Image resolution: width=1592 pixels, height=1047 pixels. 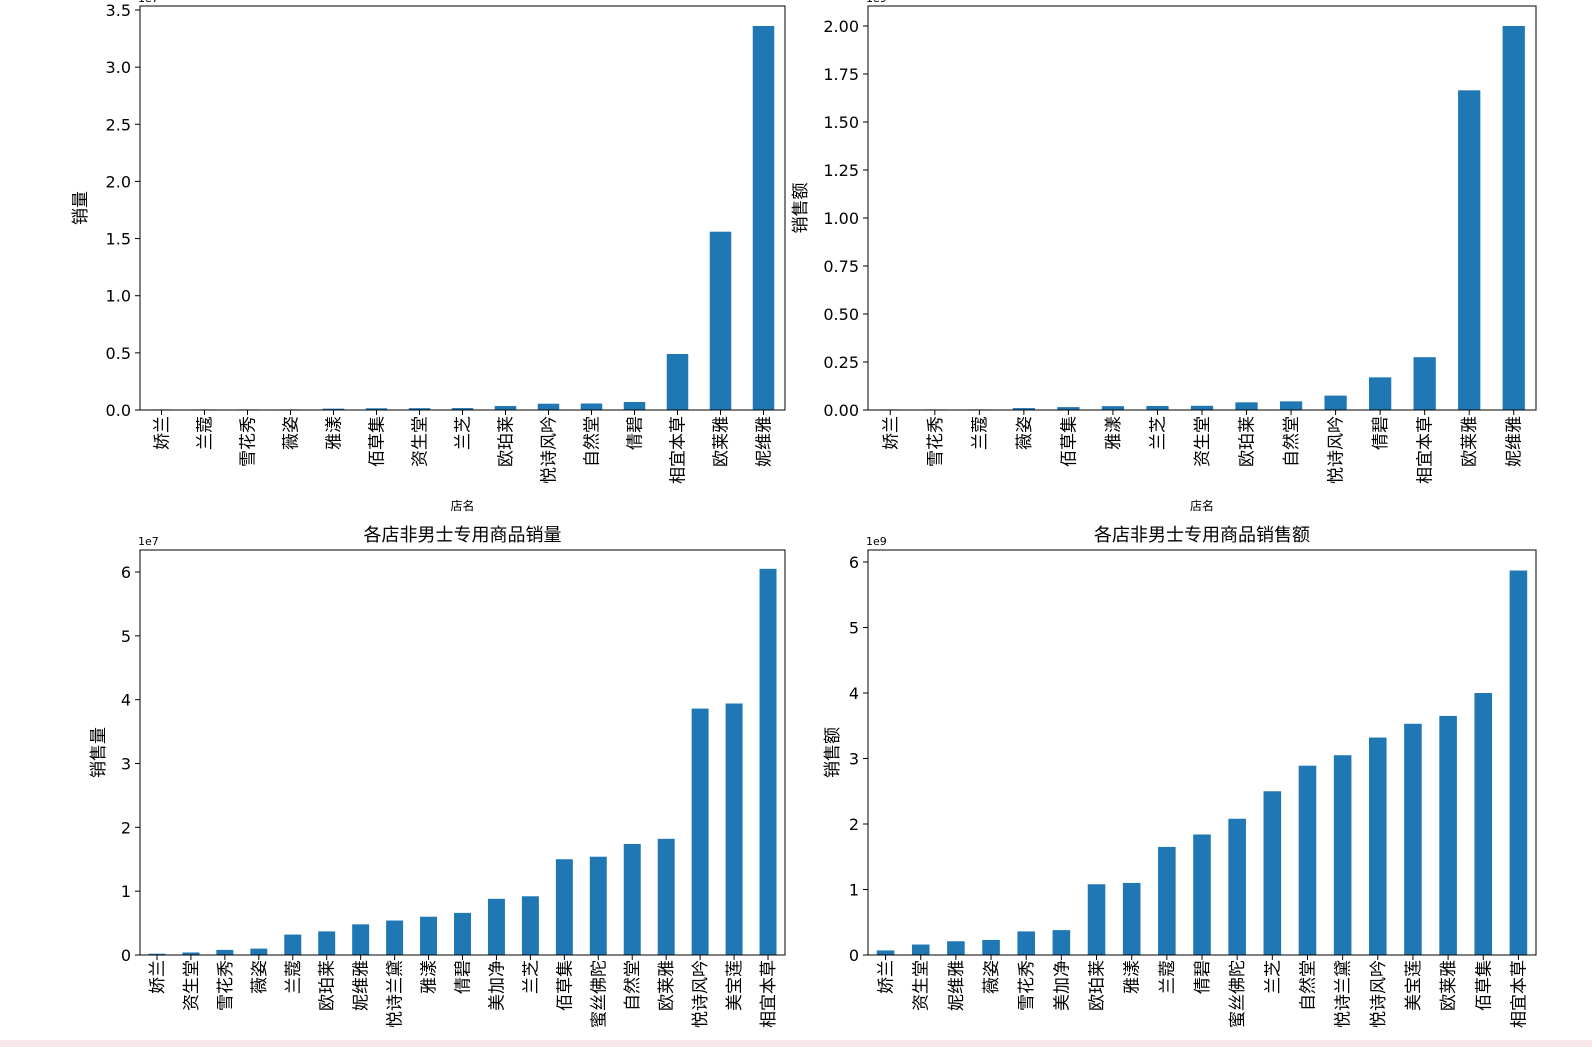 I want to click on y-axis-label: 销售额, so click(x=833, y=752).